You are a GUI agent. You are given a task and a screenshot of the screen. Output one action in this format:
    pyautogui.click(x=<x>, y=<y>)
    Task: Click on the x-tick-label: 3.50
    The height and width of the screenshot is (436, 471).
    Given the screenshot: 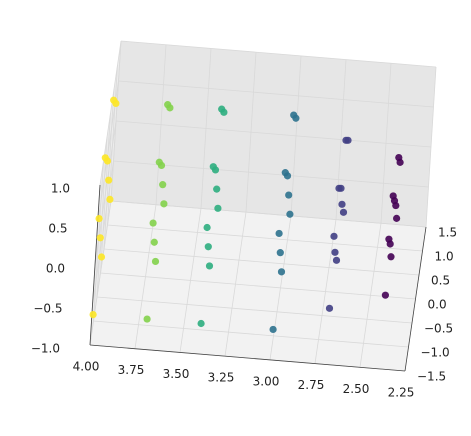 What is the action you would take?
    pyautogui.click(x=176, y=374)
    